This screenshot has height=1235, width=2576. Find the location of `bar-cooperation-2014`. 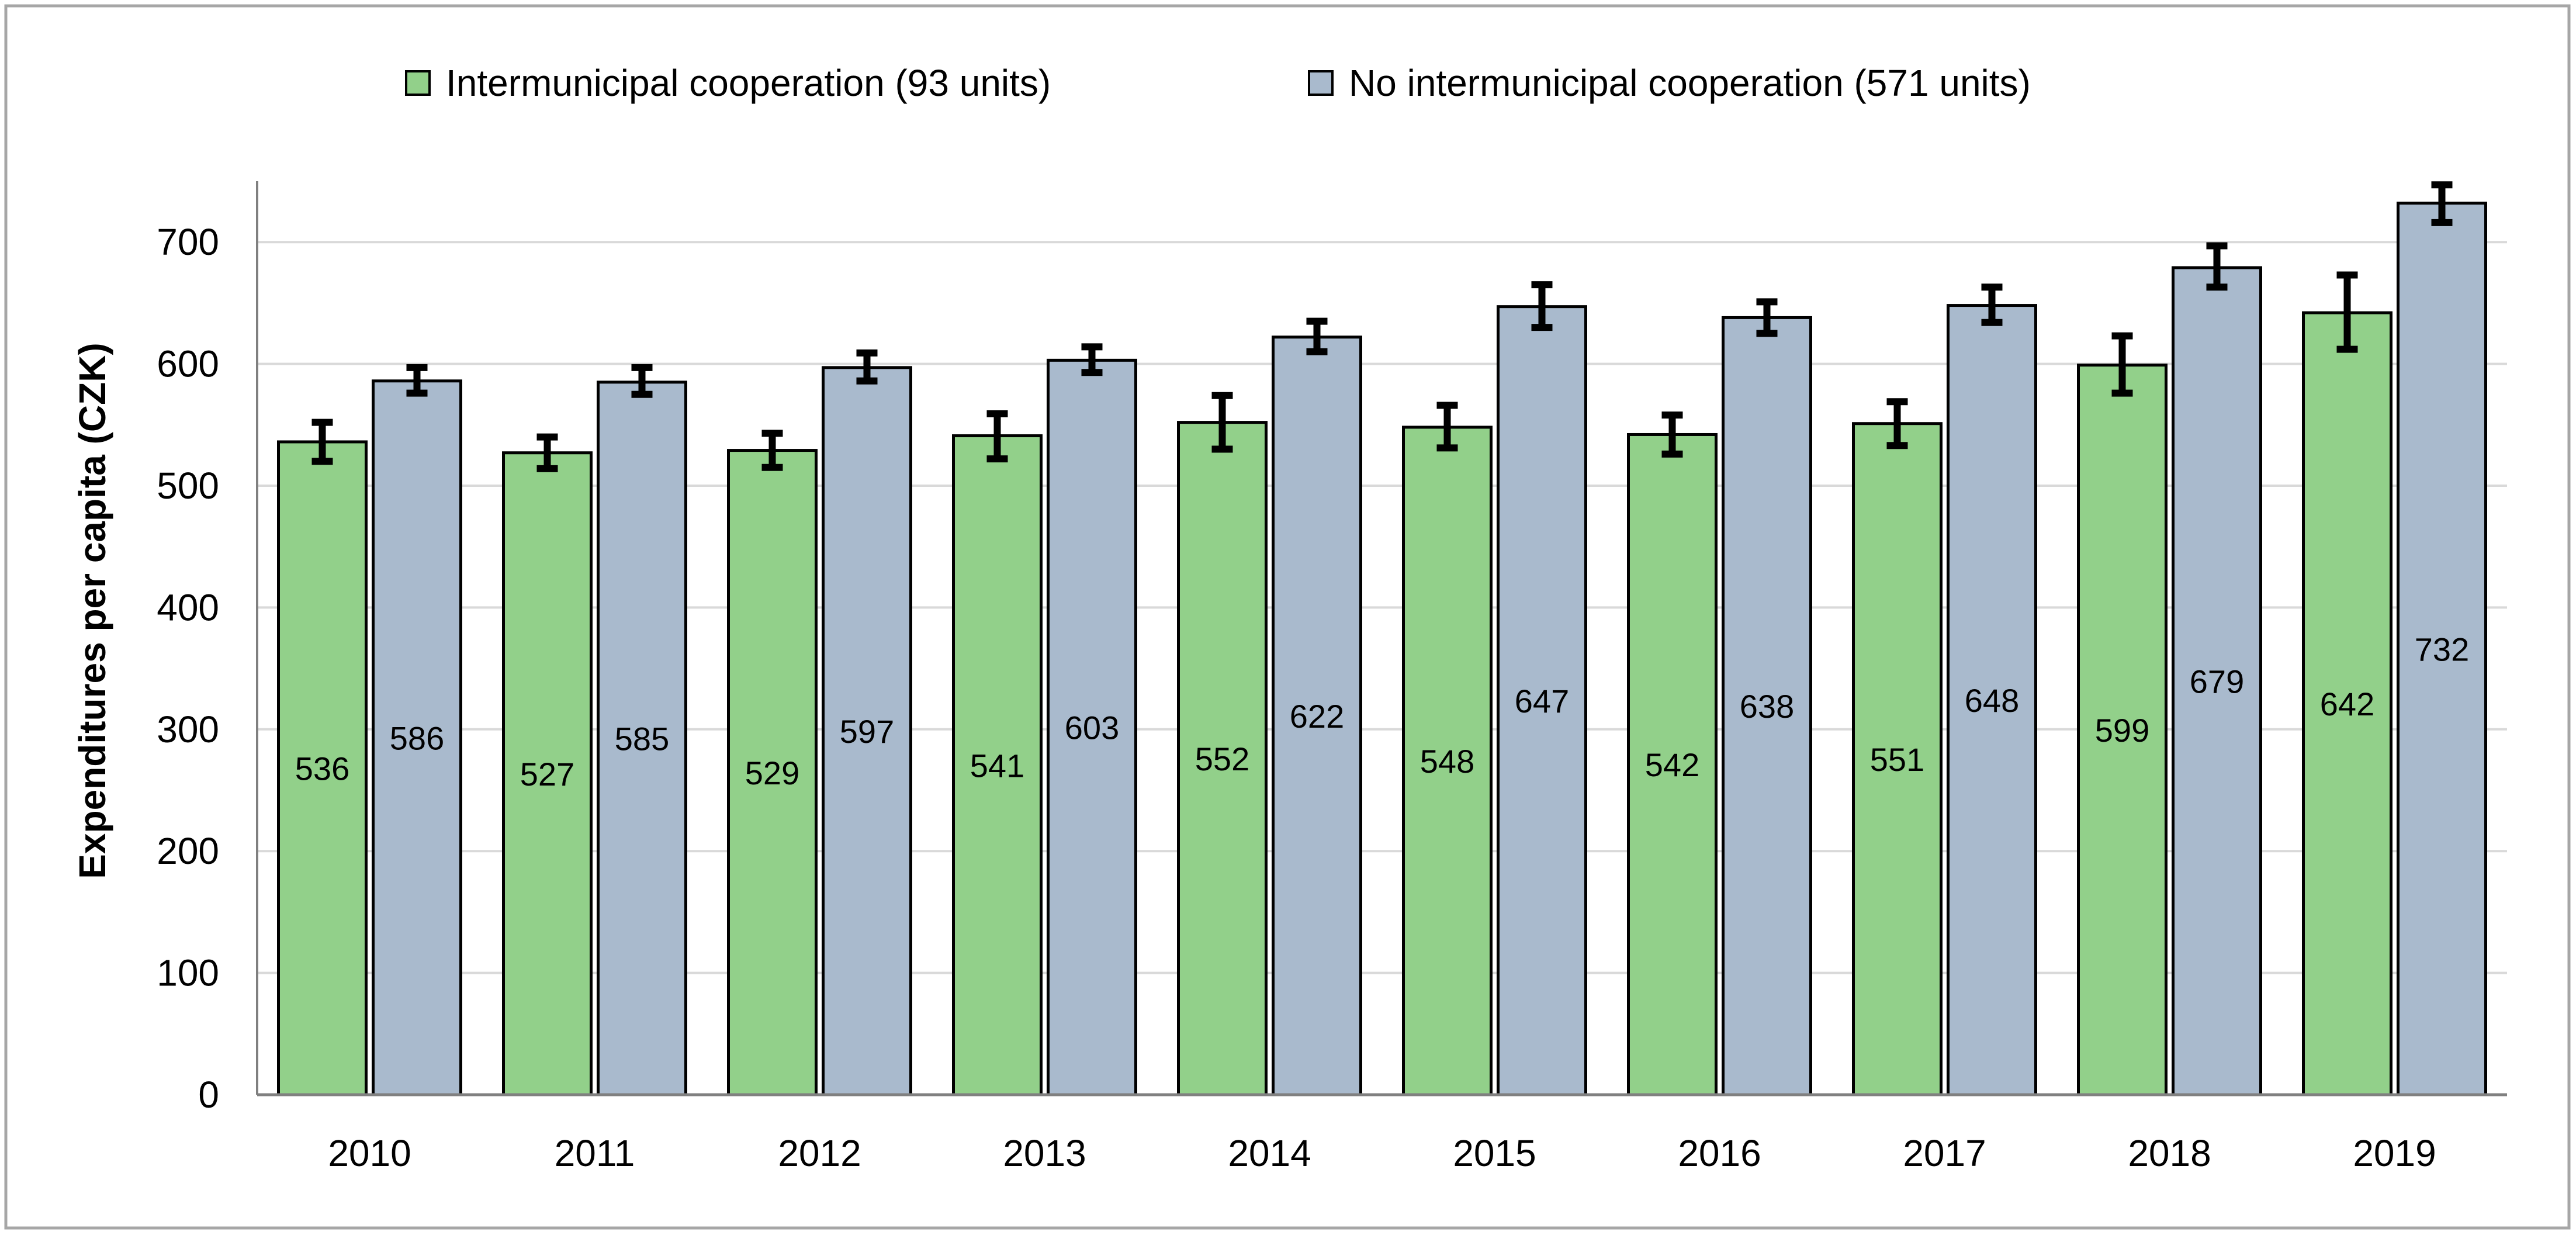

bar-cooperation-2014 is located at coordinates (1223, 758).